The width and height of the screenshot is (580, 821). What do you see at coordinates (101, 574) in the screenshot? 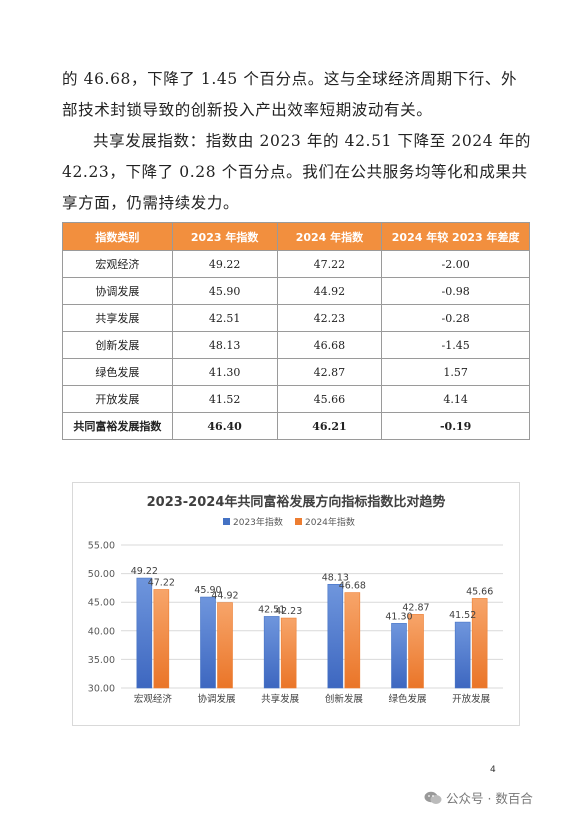
I see `y-tick-label: 50.00` at bounding box center [101, 574].